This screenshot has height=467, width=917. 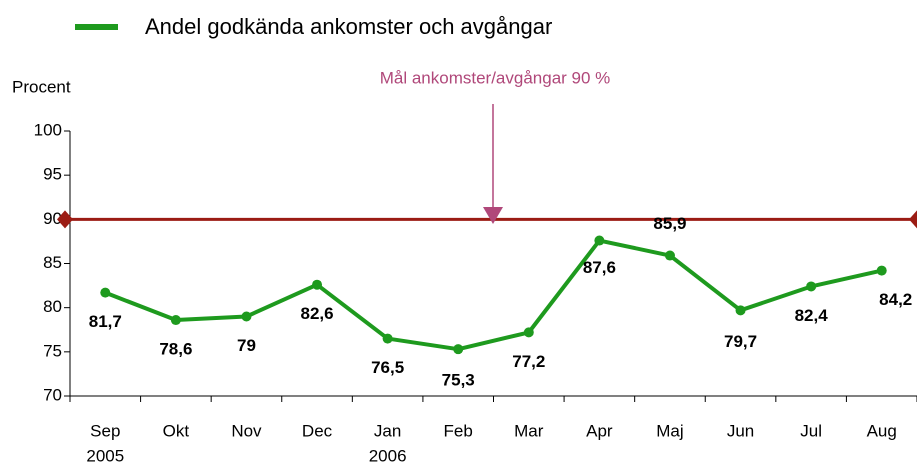 What do you see at coordinates (740, 430) in the screenshot?
I see `x-tick-label: Jun` at bounding box center [740, 430].